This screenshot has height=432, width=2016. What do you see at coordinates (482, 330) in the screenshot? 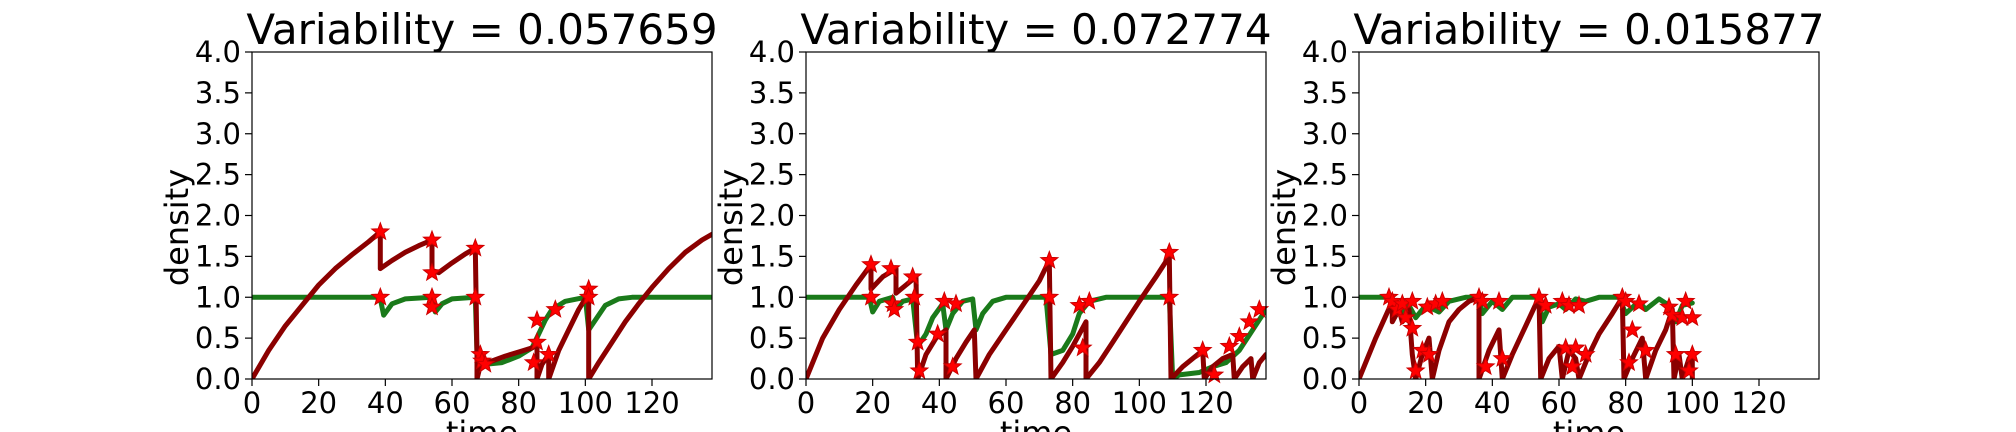
I see `series-line-green` at bounding box center [482, 330].